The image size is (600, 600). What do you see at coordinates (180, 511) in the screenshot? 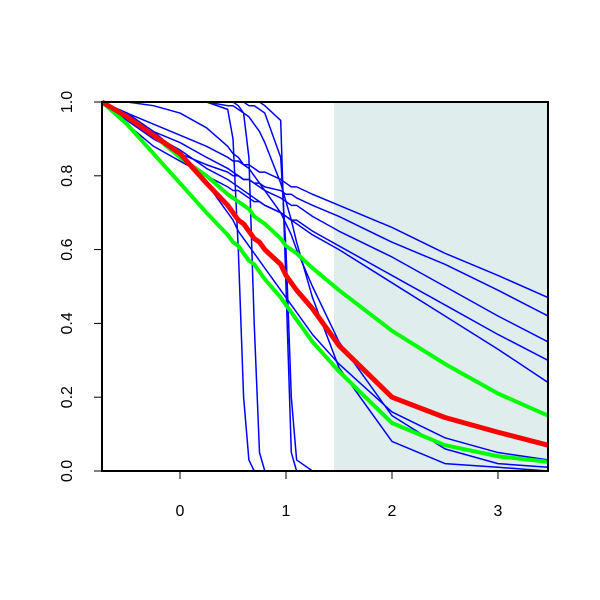
I see `x-tick-label: 0` at bounding box center [180, 511].